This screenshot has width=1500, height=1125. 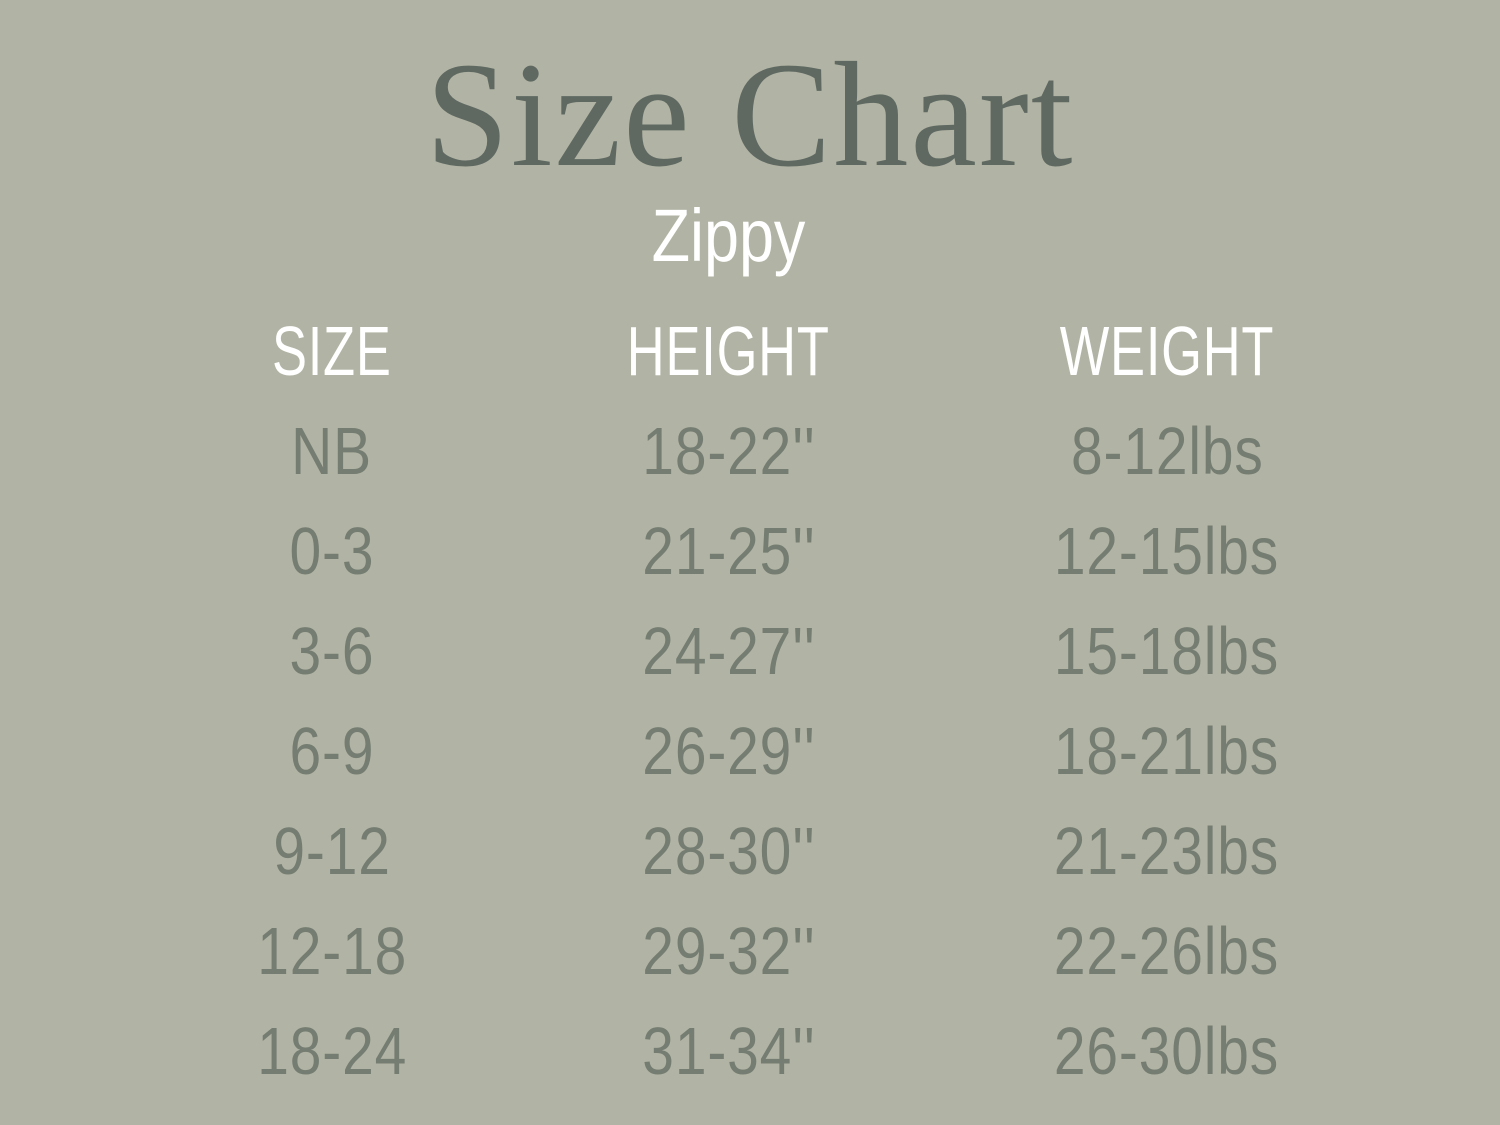 I want to click on weight-cell: 18-21lbs, so click(x=1167, y=751).